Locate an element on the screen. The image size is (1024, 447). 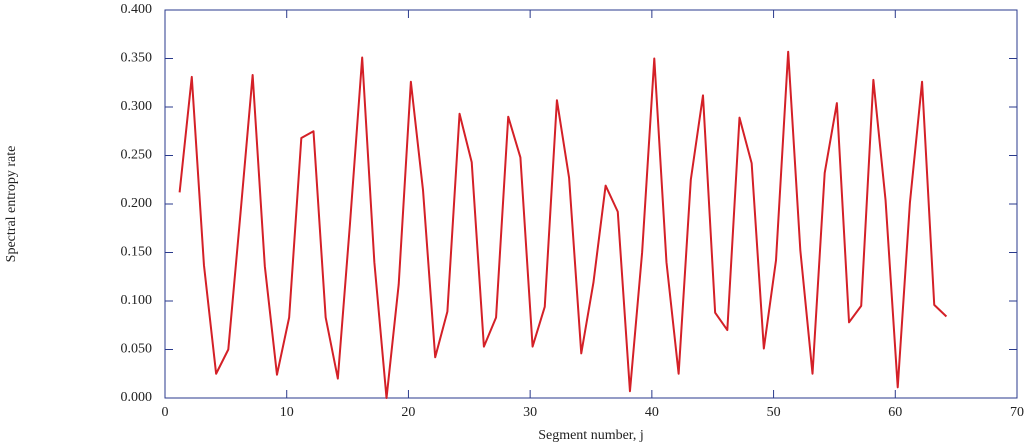
x-tick-label: 50 is located at coordinates (774, 412).